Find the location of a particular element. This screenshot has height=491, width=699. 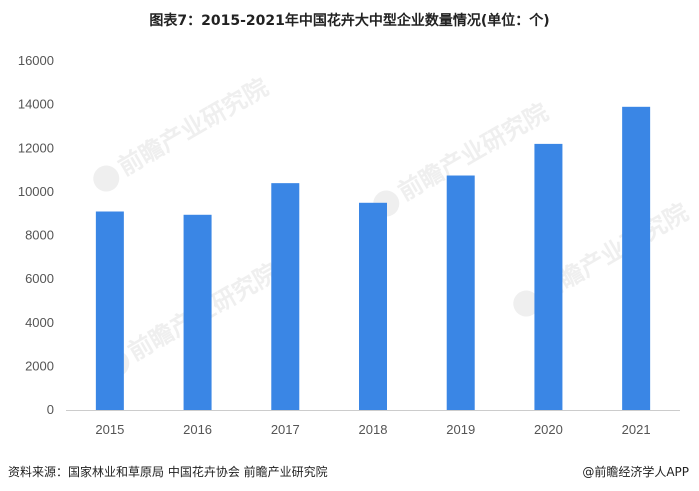

credit-note: @前瞻经济学人APP is located at coordinates (635, 472).